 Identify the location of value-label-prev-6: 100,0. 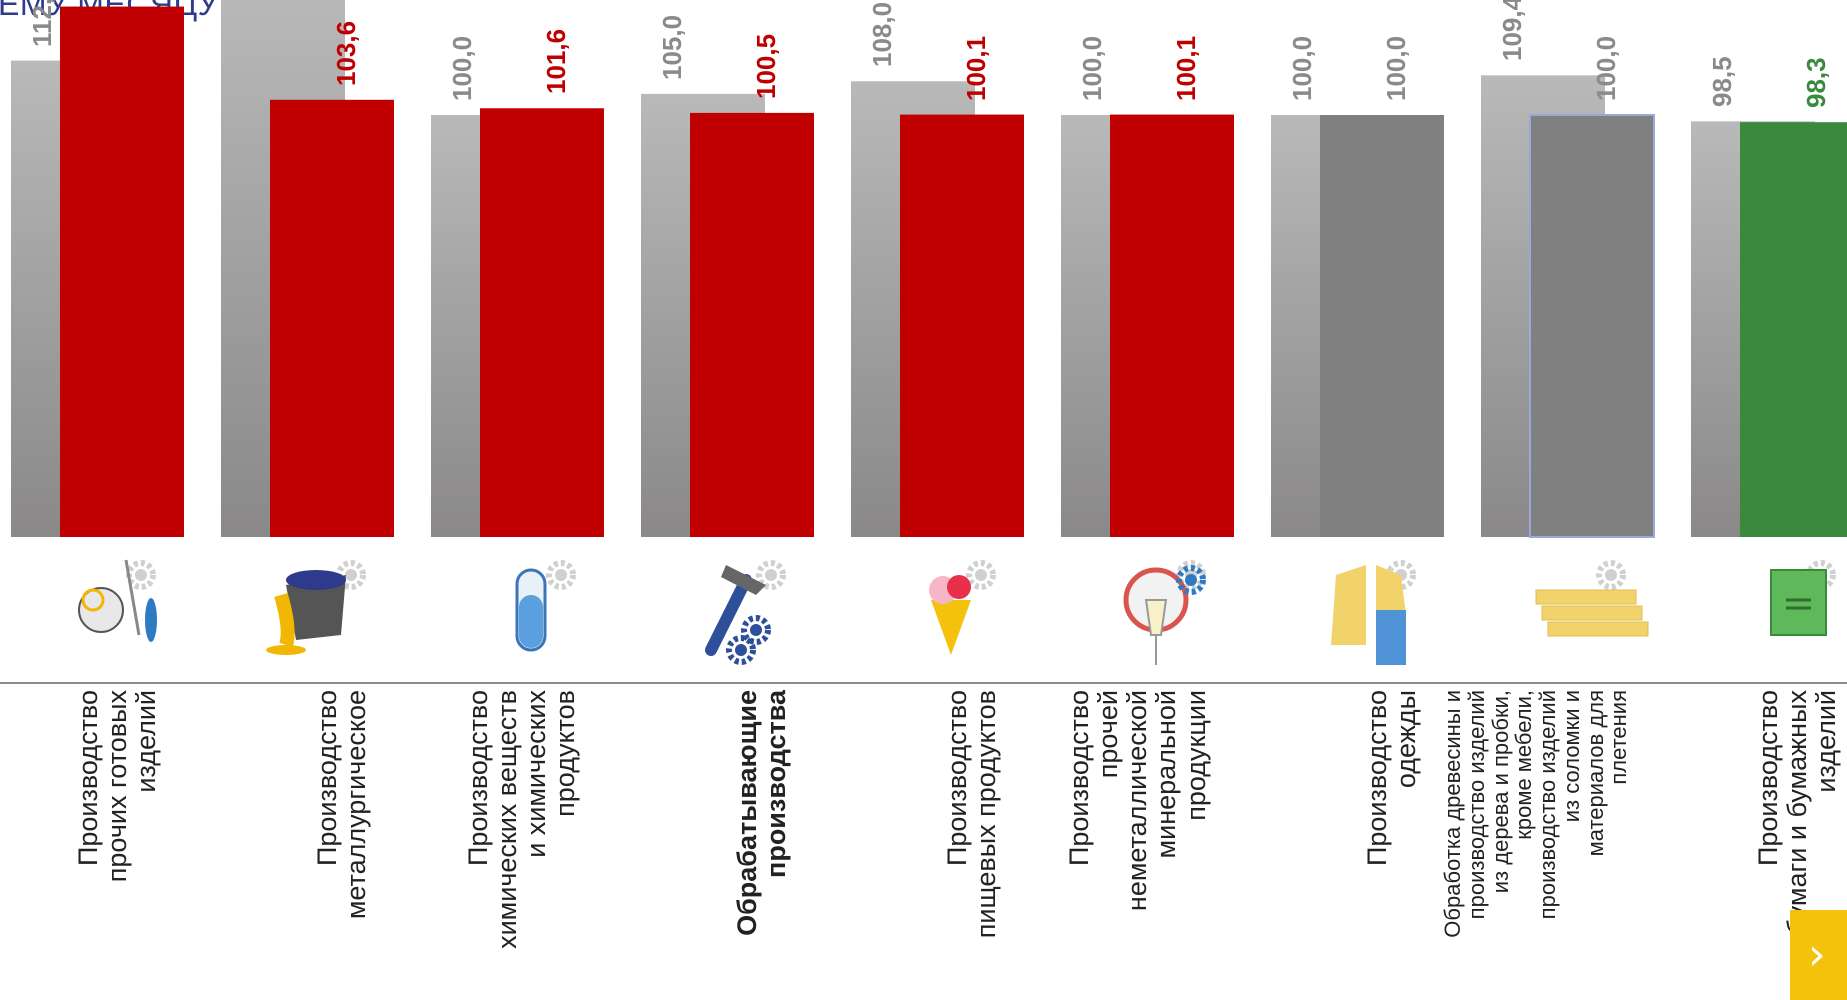
(1092, 68).